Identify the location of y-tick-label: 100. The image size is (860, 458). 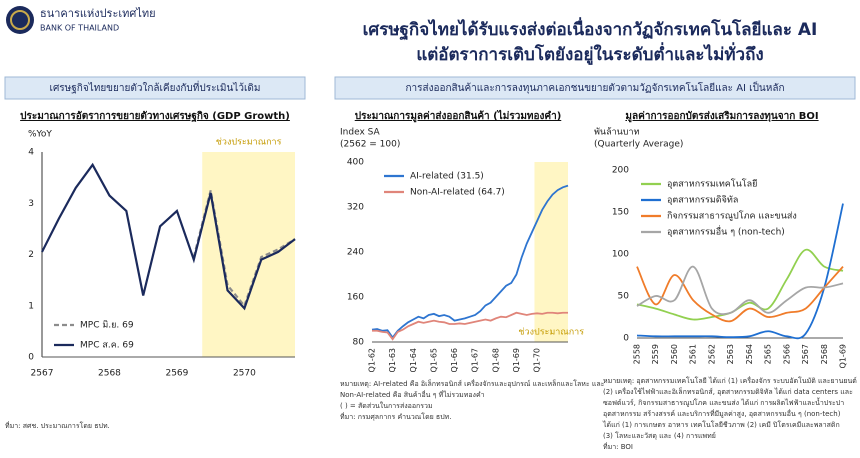
(620, 255).